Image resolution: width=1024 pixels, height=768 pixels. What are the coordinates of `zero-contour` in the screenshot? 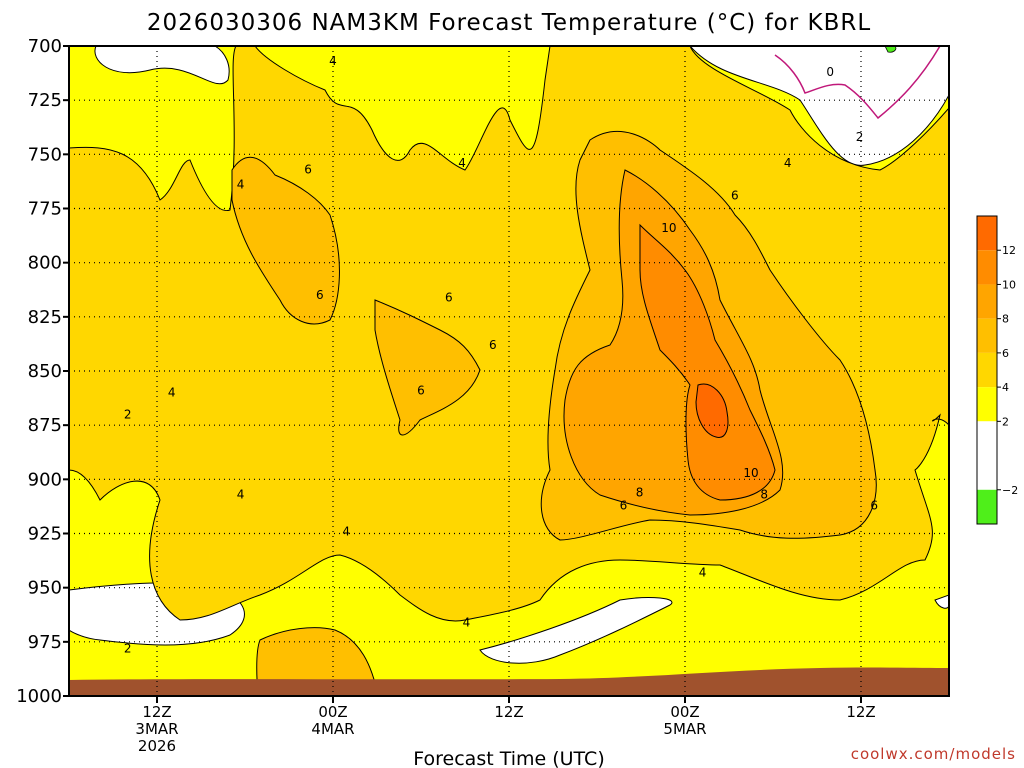 It's located at (857, 83).